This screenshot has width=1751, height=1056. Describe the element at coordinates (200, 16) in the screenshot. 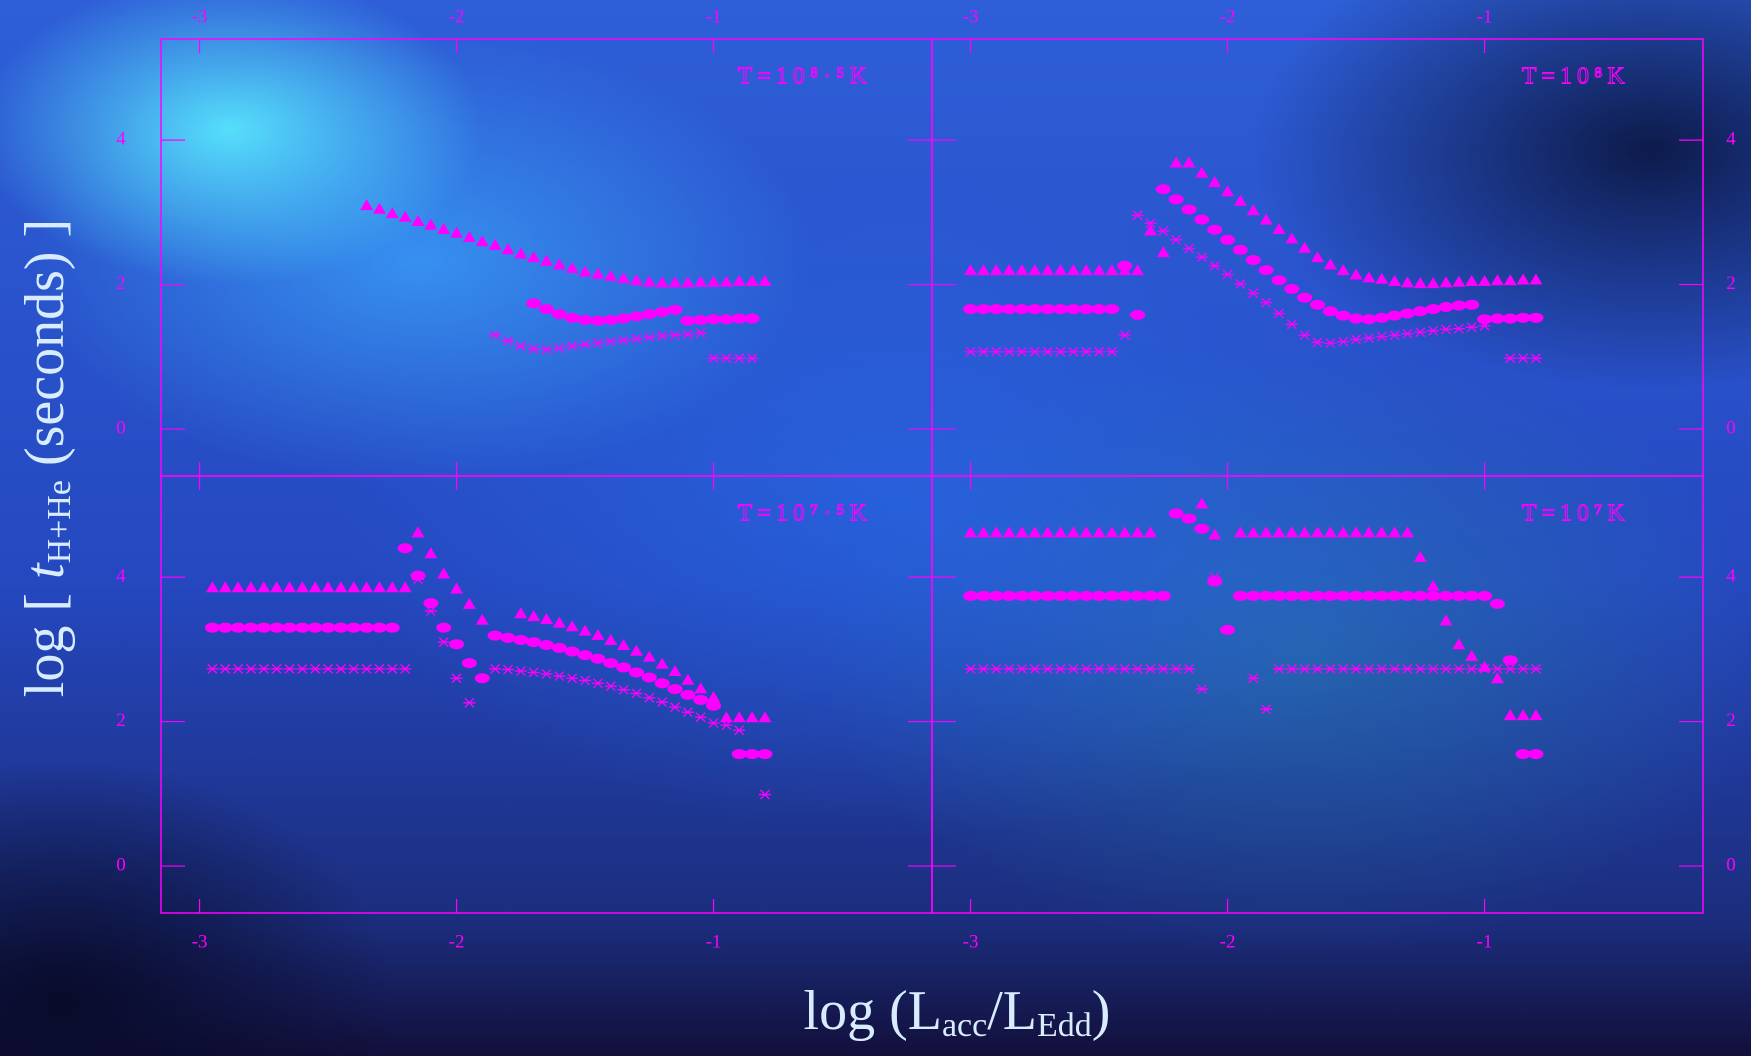

I see `x-tick-label: -3` at that location.